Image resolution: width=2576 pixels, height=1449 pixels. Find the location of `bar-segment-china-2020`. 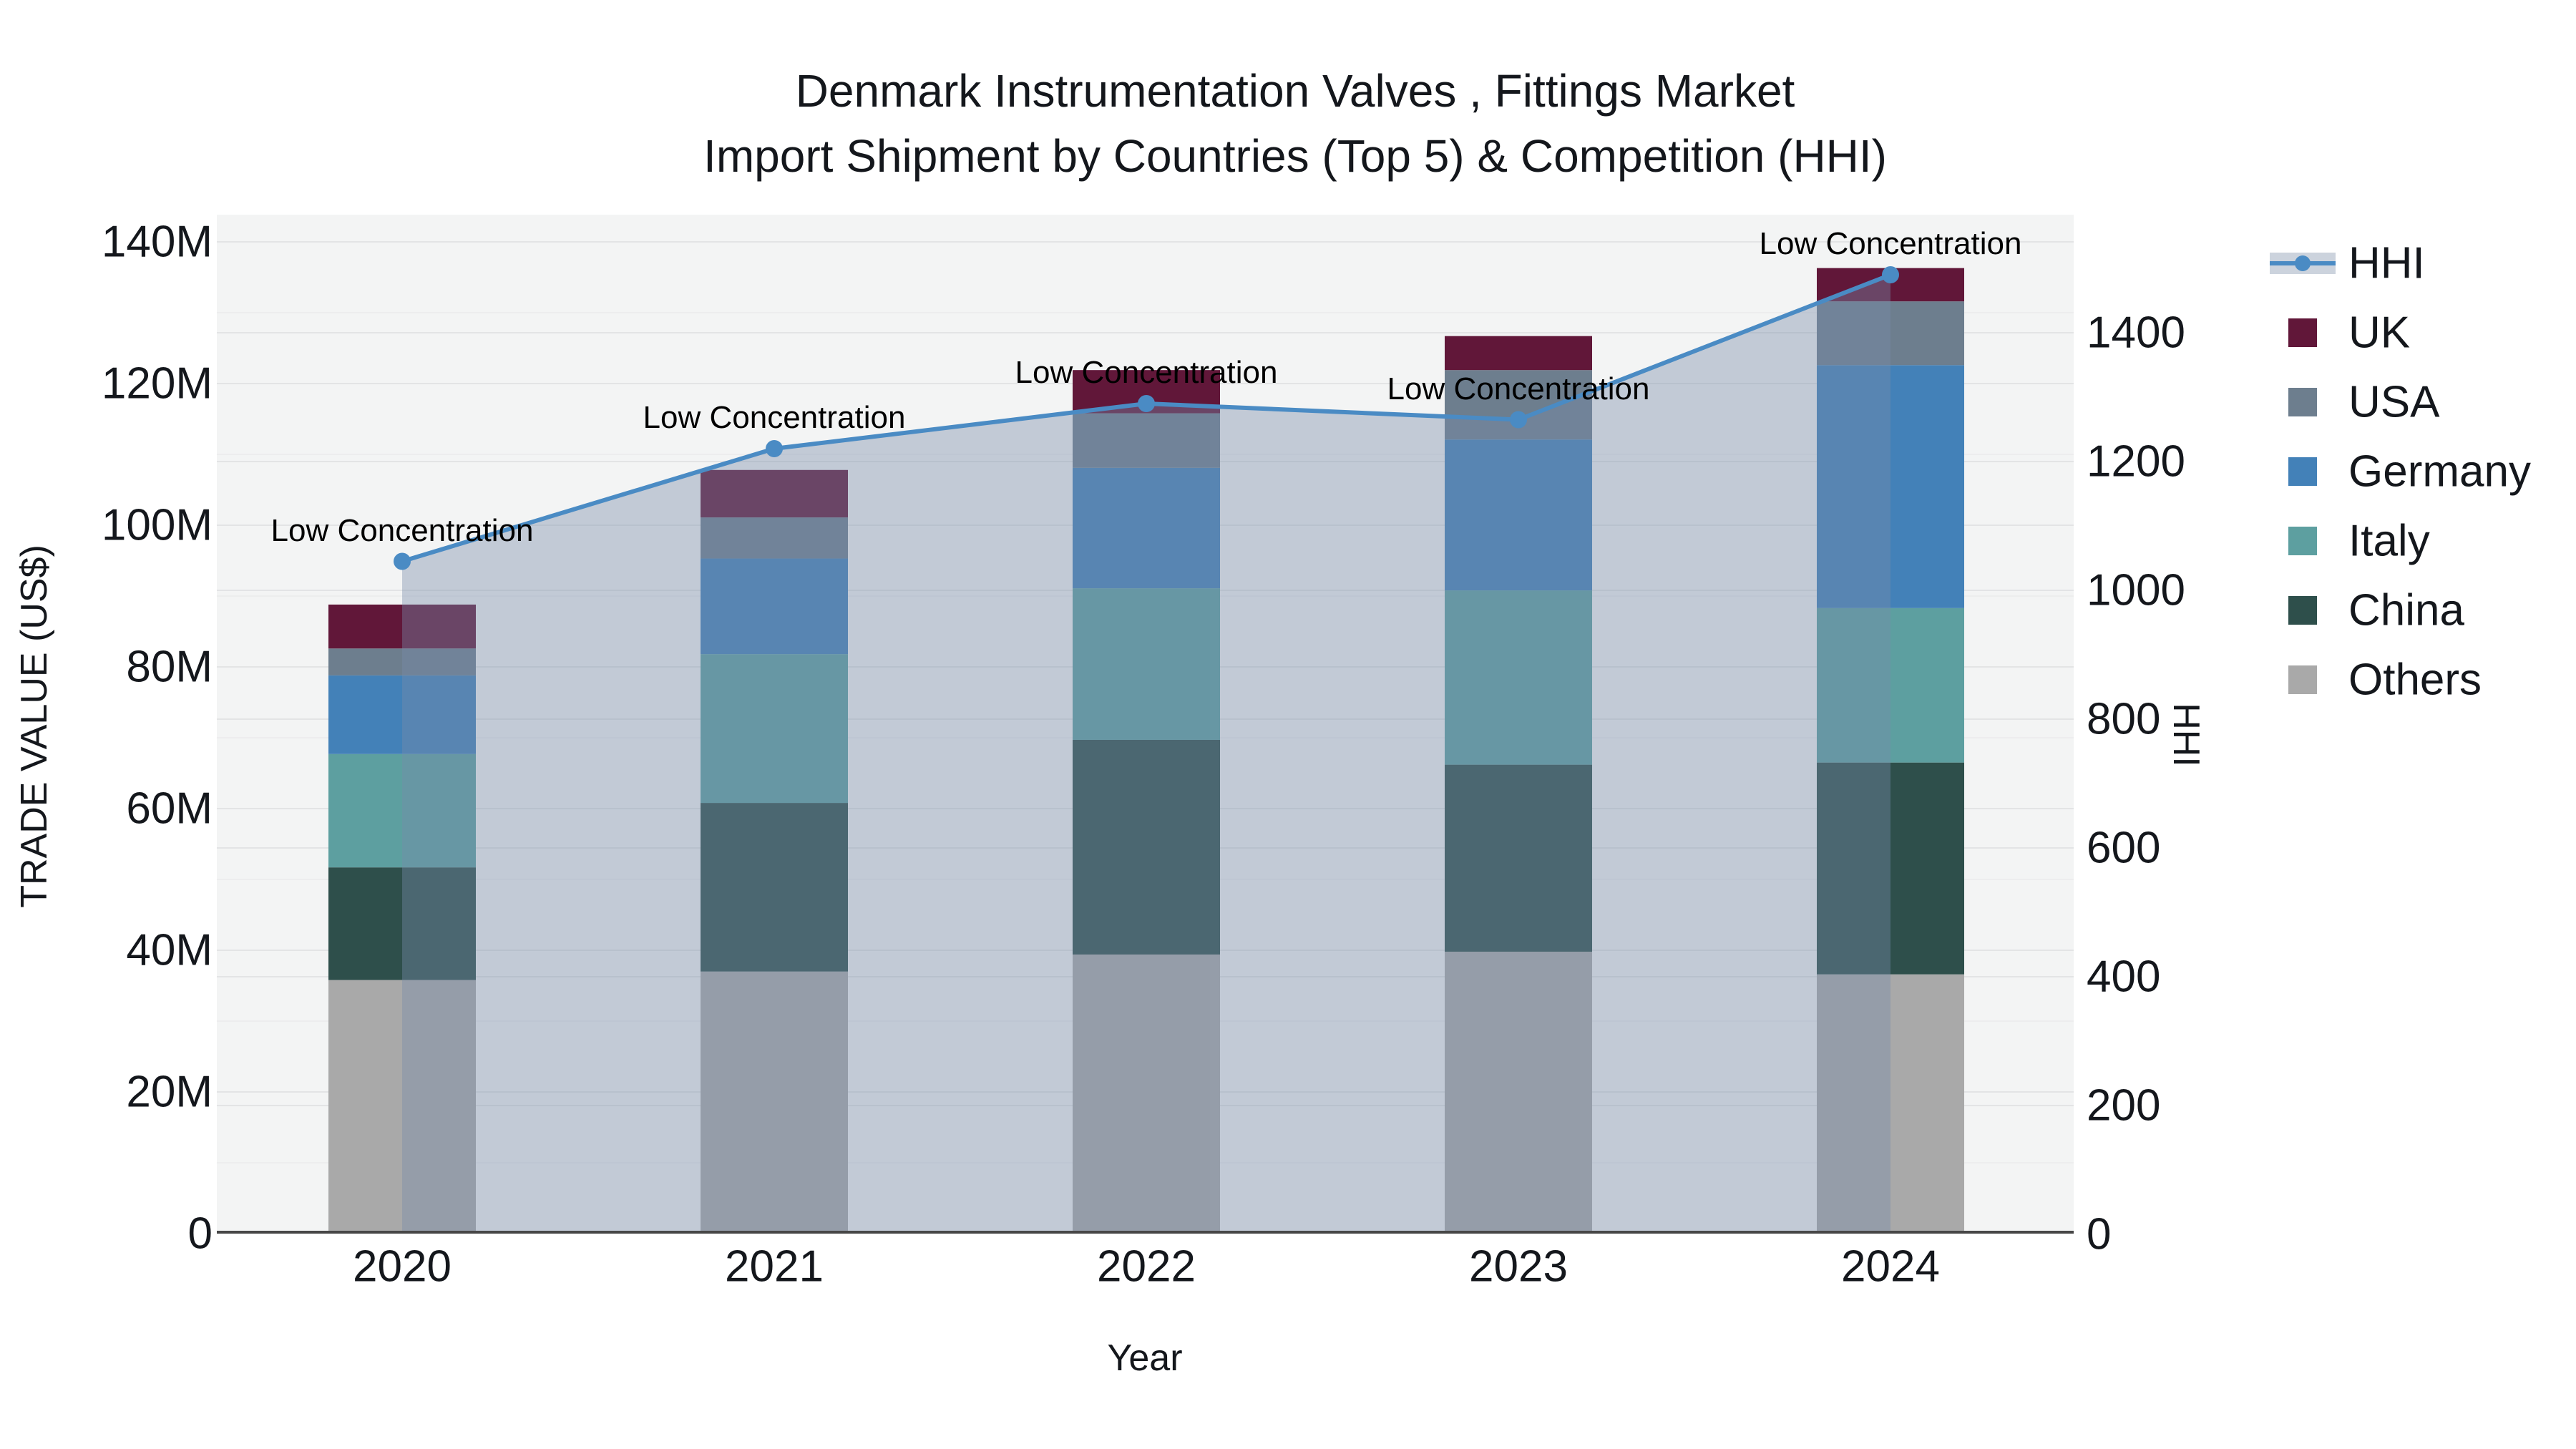

bar-segment-china-2020 is located at coordinates (402, 923).